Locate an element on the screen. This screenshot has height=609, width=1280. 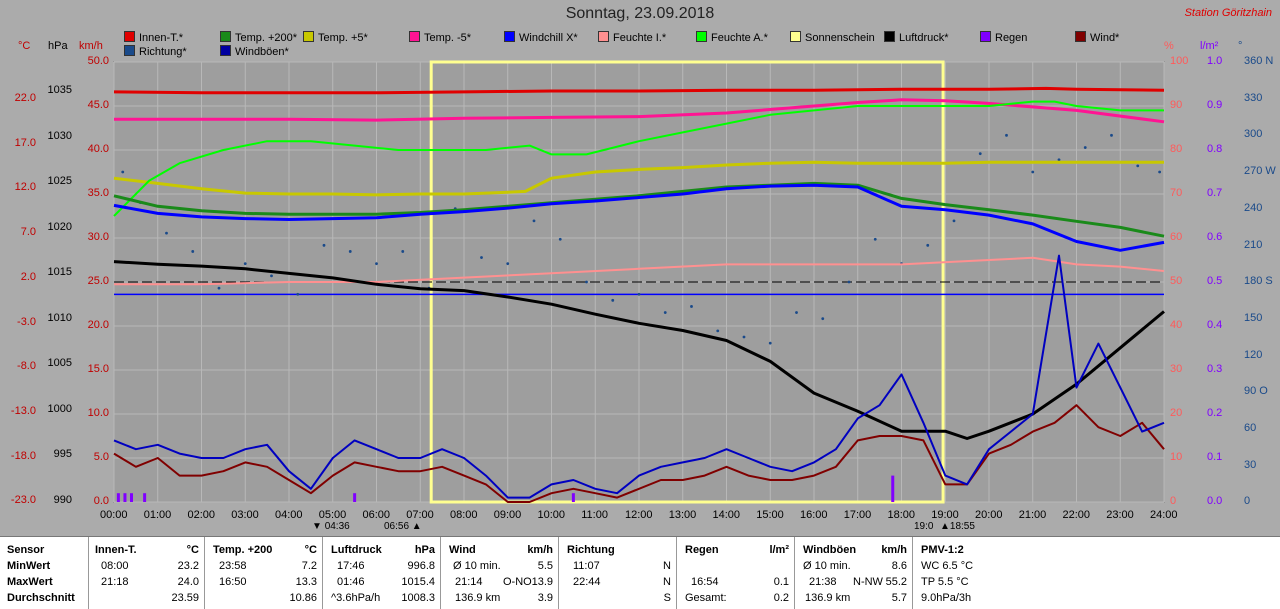
celsius-tick: 12.0 is located at coordinates (25, 187).